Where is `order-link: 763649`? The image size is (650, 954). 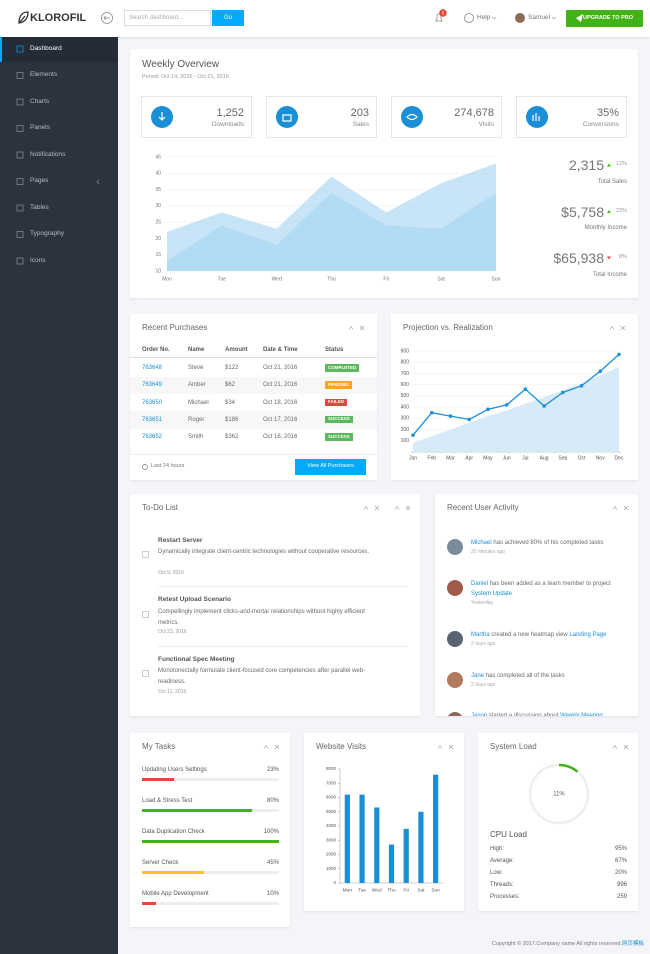 order-link: 763649 is located at coordinates (152, 385).